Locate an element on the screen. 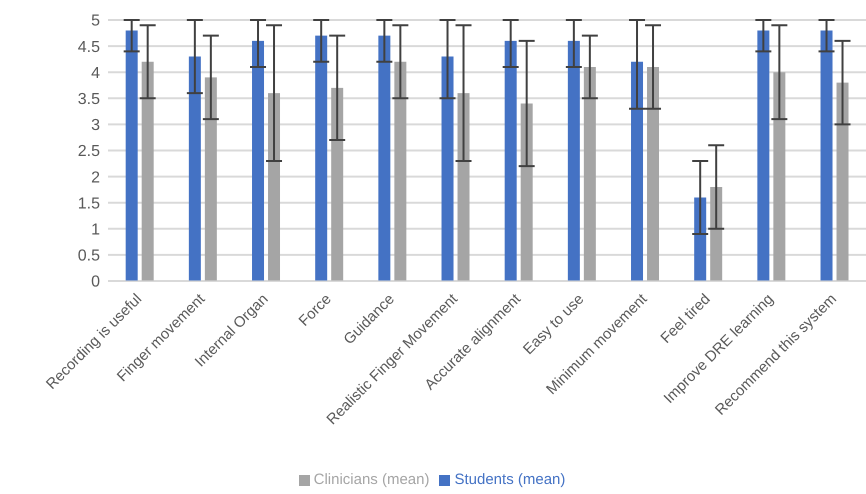 The height and width of the screenshot is (494, 866). legend-label: Clinicians (mean) is located at coordinates (372, 479).